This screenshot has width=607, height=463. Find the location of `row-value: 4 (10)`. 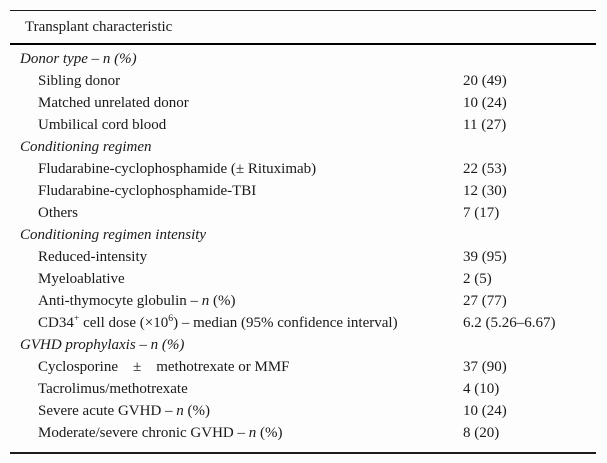

row-value: 4 (10) is located at coordinates (481, 388).